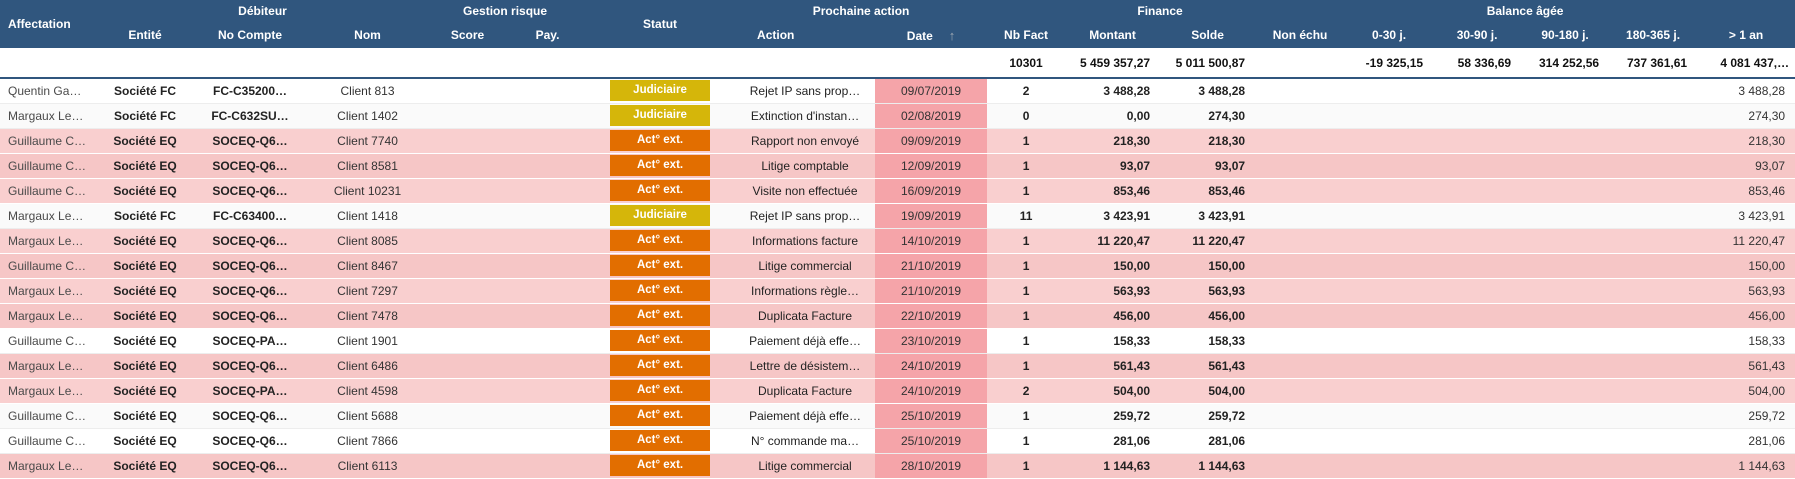  Describe the element at coordinates (1746, 35) in the screenshot. I see `column-header-over-1an: > 1 an` at that location.